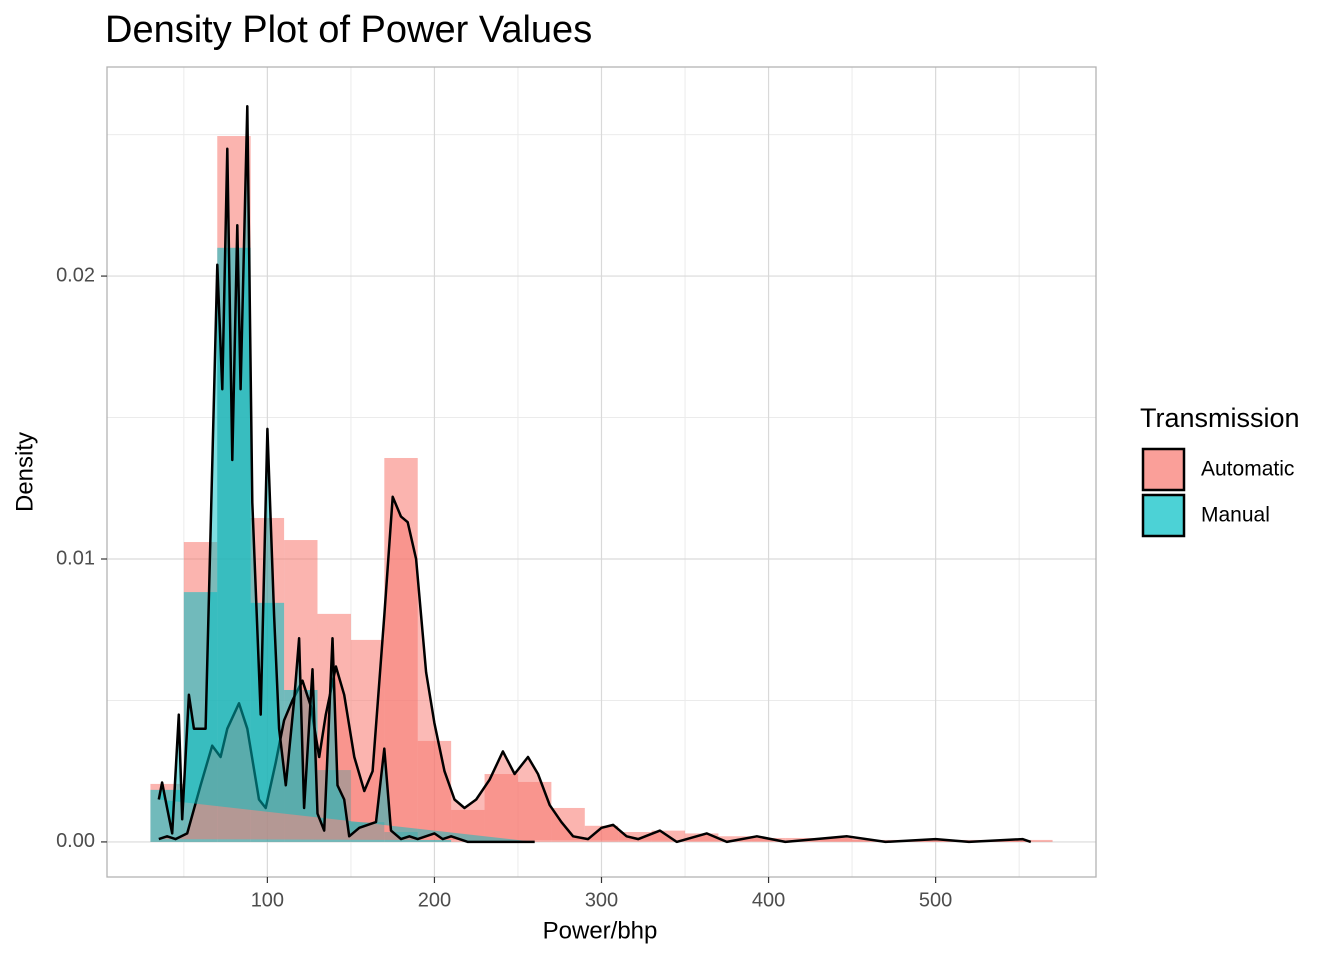  What do you see at coordinates (434, 900) in the screenshot?
I see `x-tick-label: 200` at bounding box center [434, 900].